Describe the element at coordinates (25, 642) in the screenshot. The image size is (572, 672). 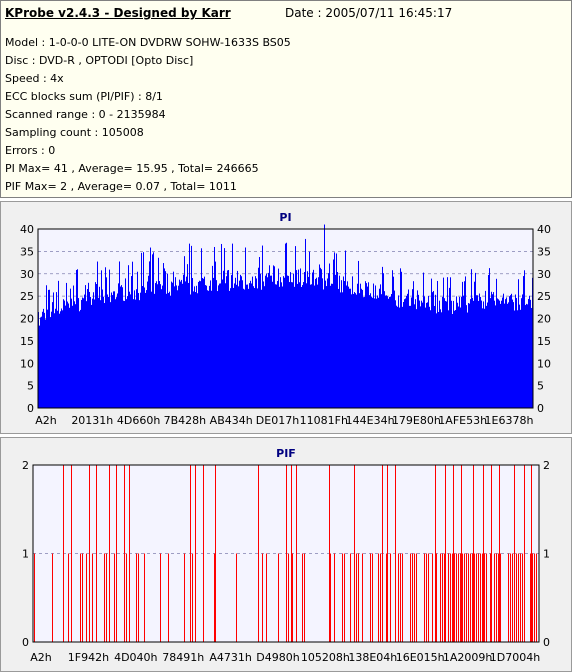
I see `pif-ytick-left: 0` at that location.